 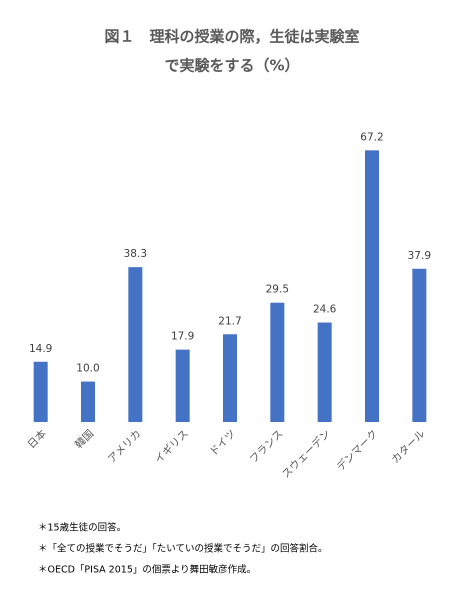 I want to click on x-tick-label: ドイツ, so click(x=222, y=443).